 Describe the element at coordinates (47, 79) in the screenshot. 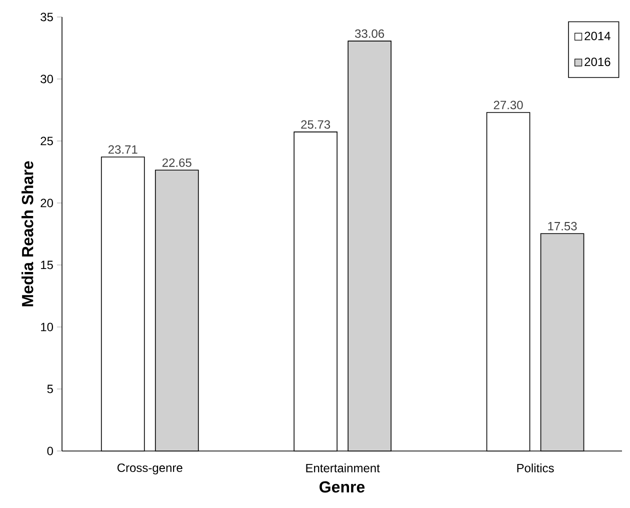

I see `y-tick-label: 30` at that location.